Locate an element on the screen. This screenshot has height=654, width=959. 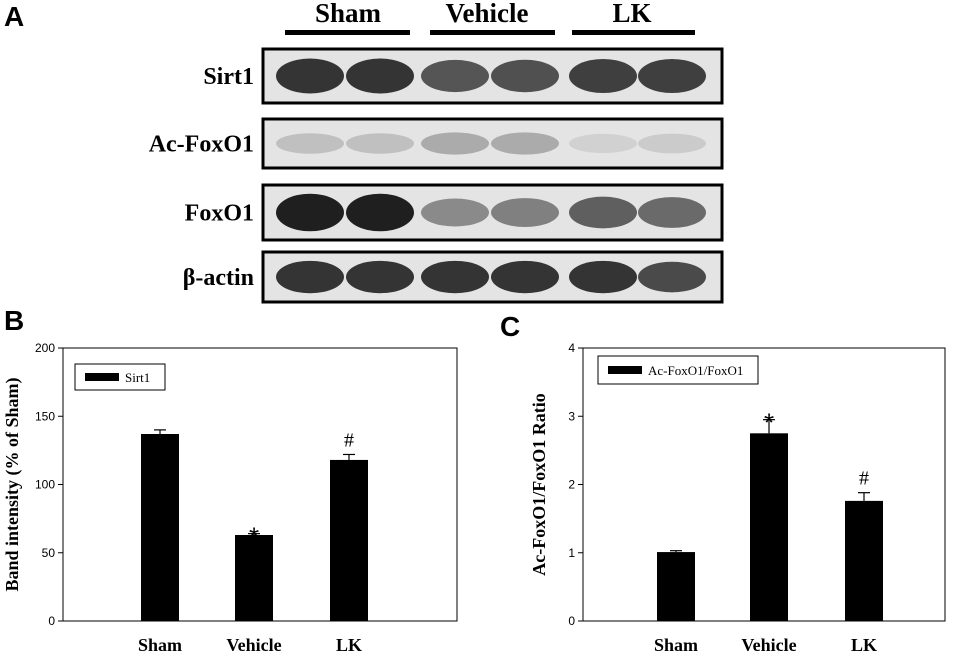
panel-letter-a: A is located at coordinates (14, 16).